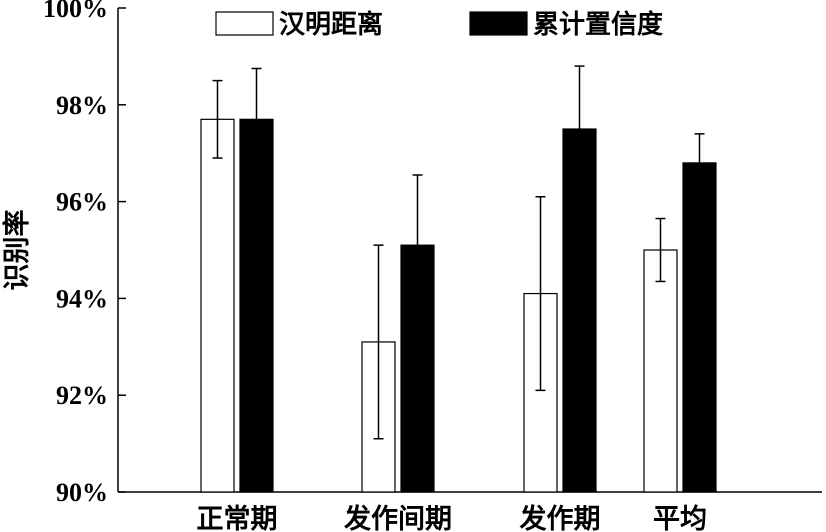  What do you see at coordinates (82, 105) in the screenshot?
I see `y-tick-label: 98%` at bounding box center [82, 105].